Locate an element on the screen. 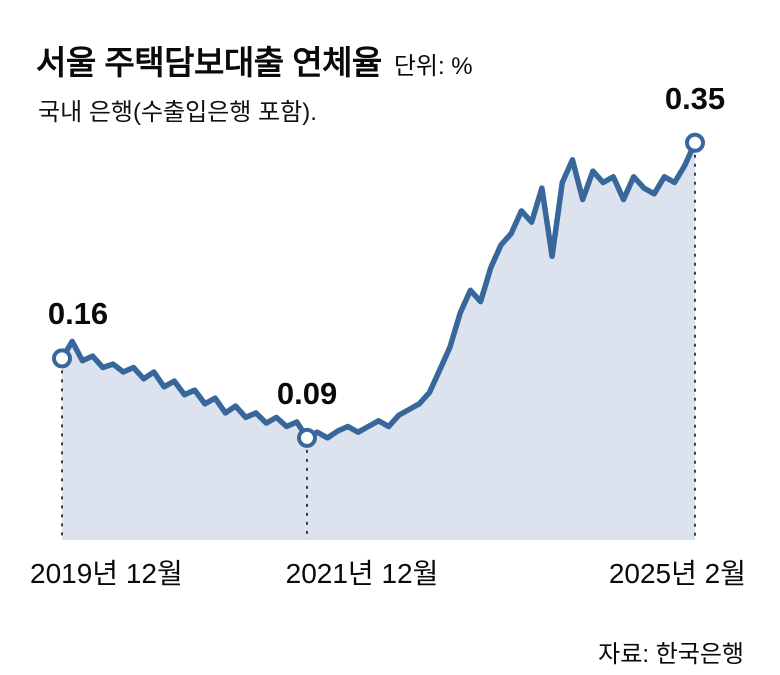  x-axis-label-2019-12: 2019년 12월 is located at coordinates (106, 573).